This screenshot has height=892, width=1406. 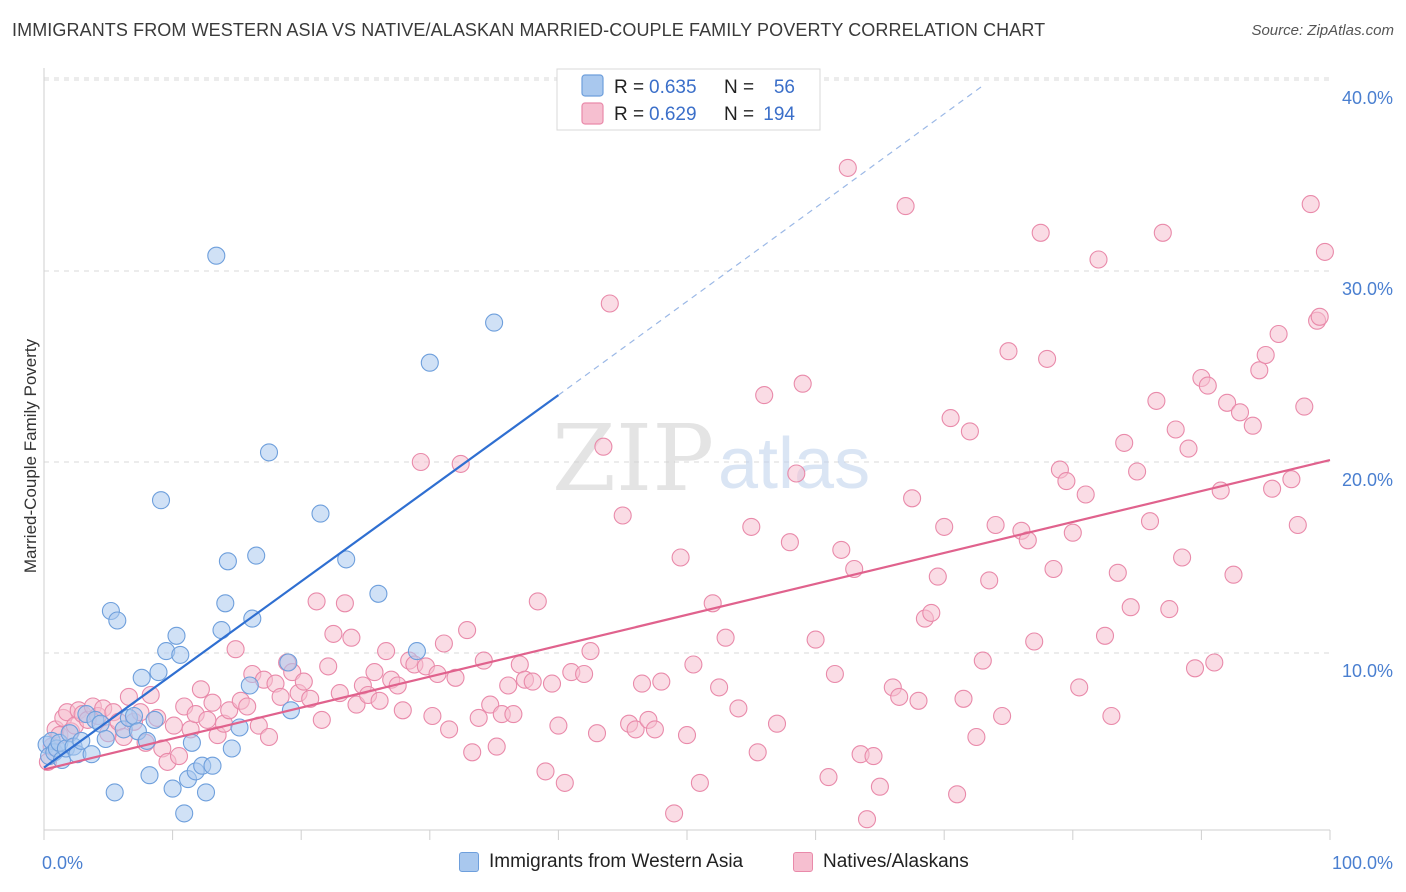 I want to click on western-asia-trend-extension, so click(x=771, y=240).